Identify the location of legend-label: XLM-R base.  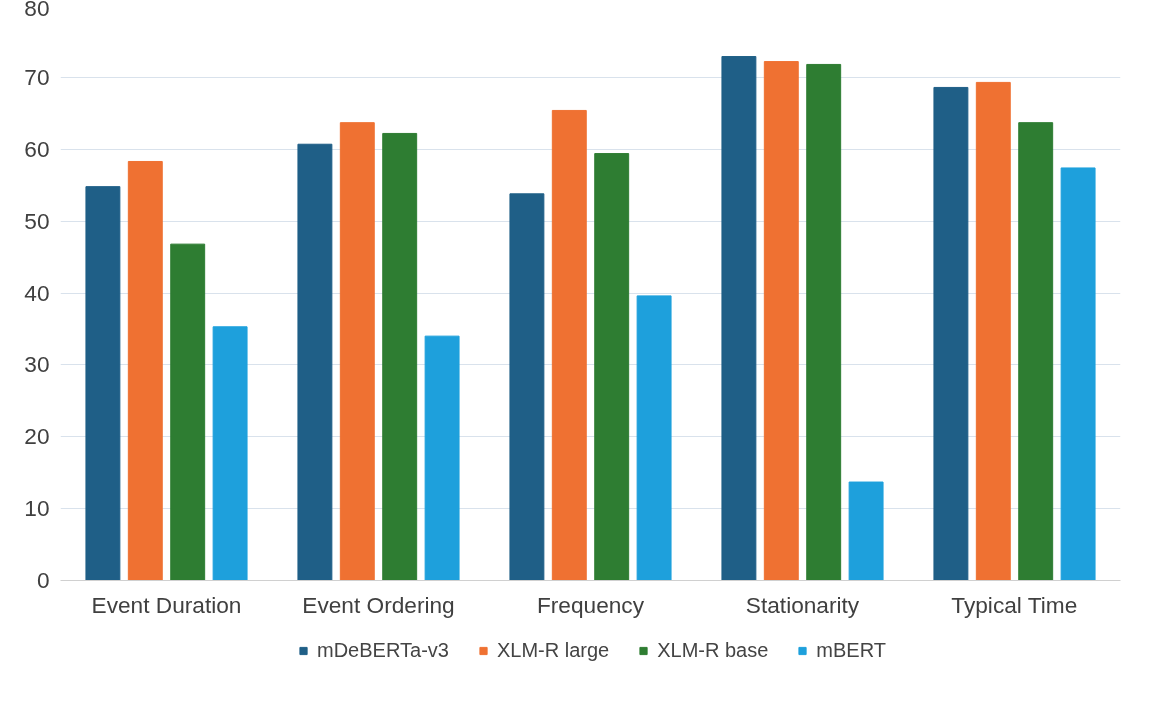
(713, 650).